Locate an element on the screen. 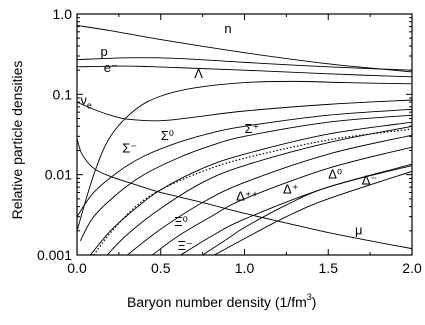 This screenshot has height=325, width=425. x-tick-label: 1.0 is located at coordinates (245, 268).